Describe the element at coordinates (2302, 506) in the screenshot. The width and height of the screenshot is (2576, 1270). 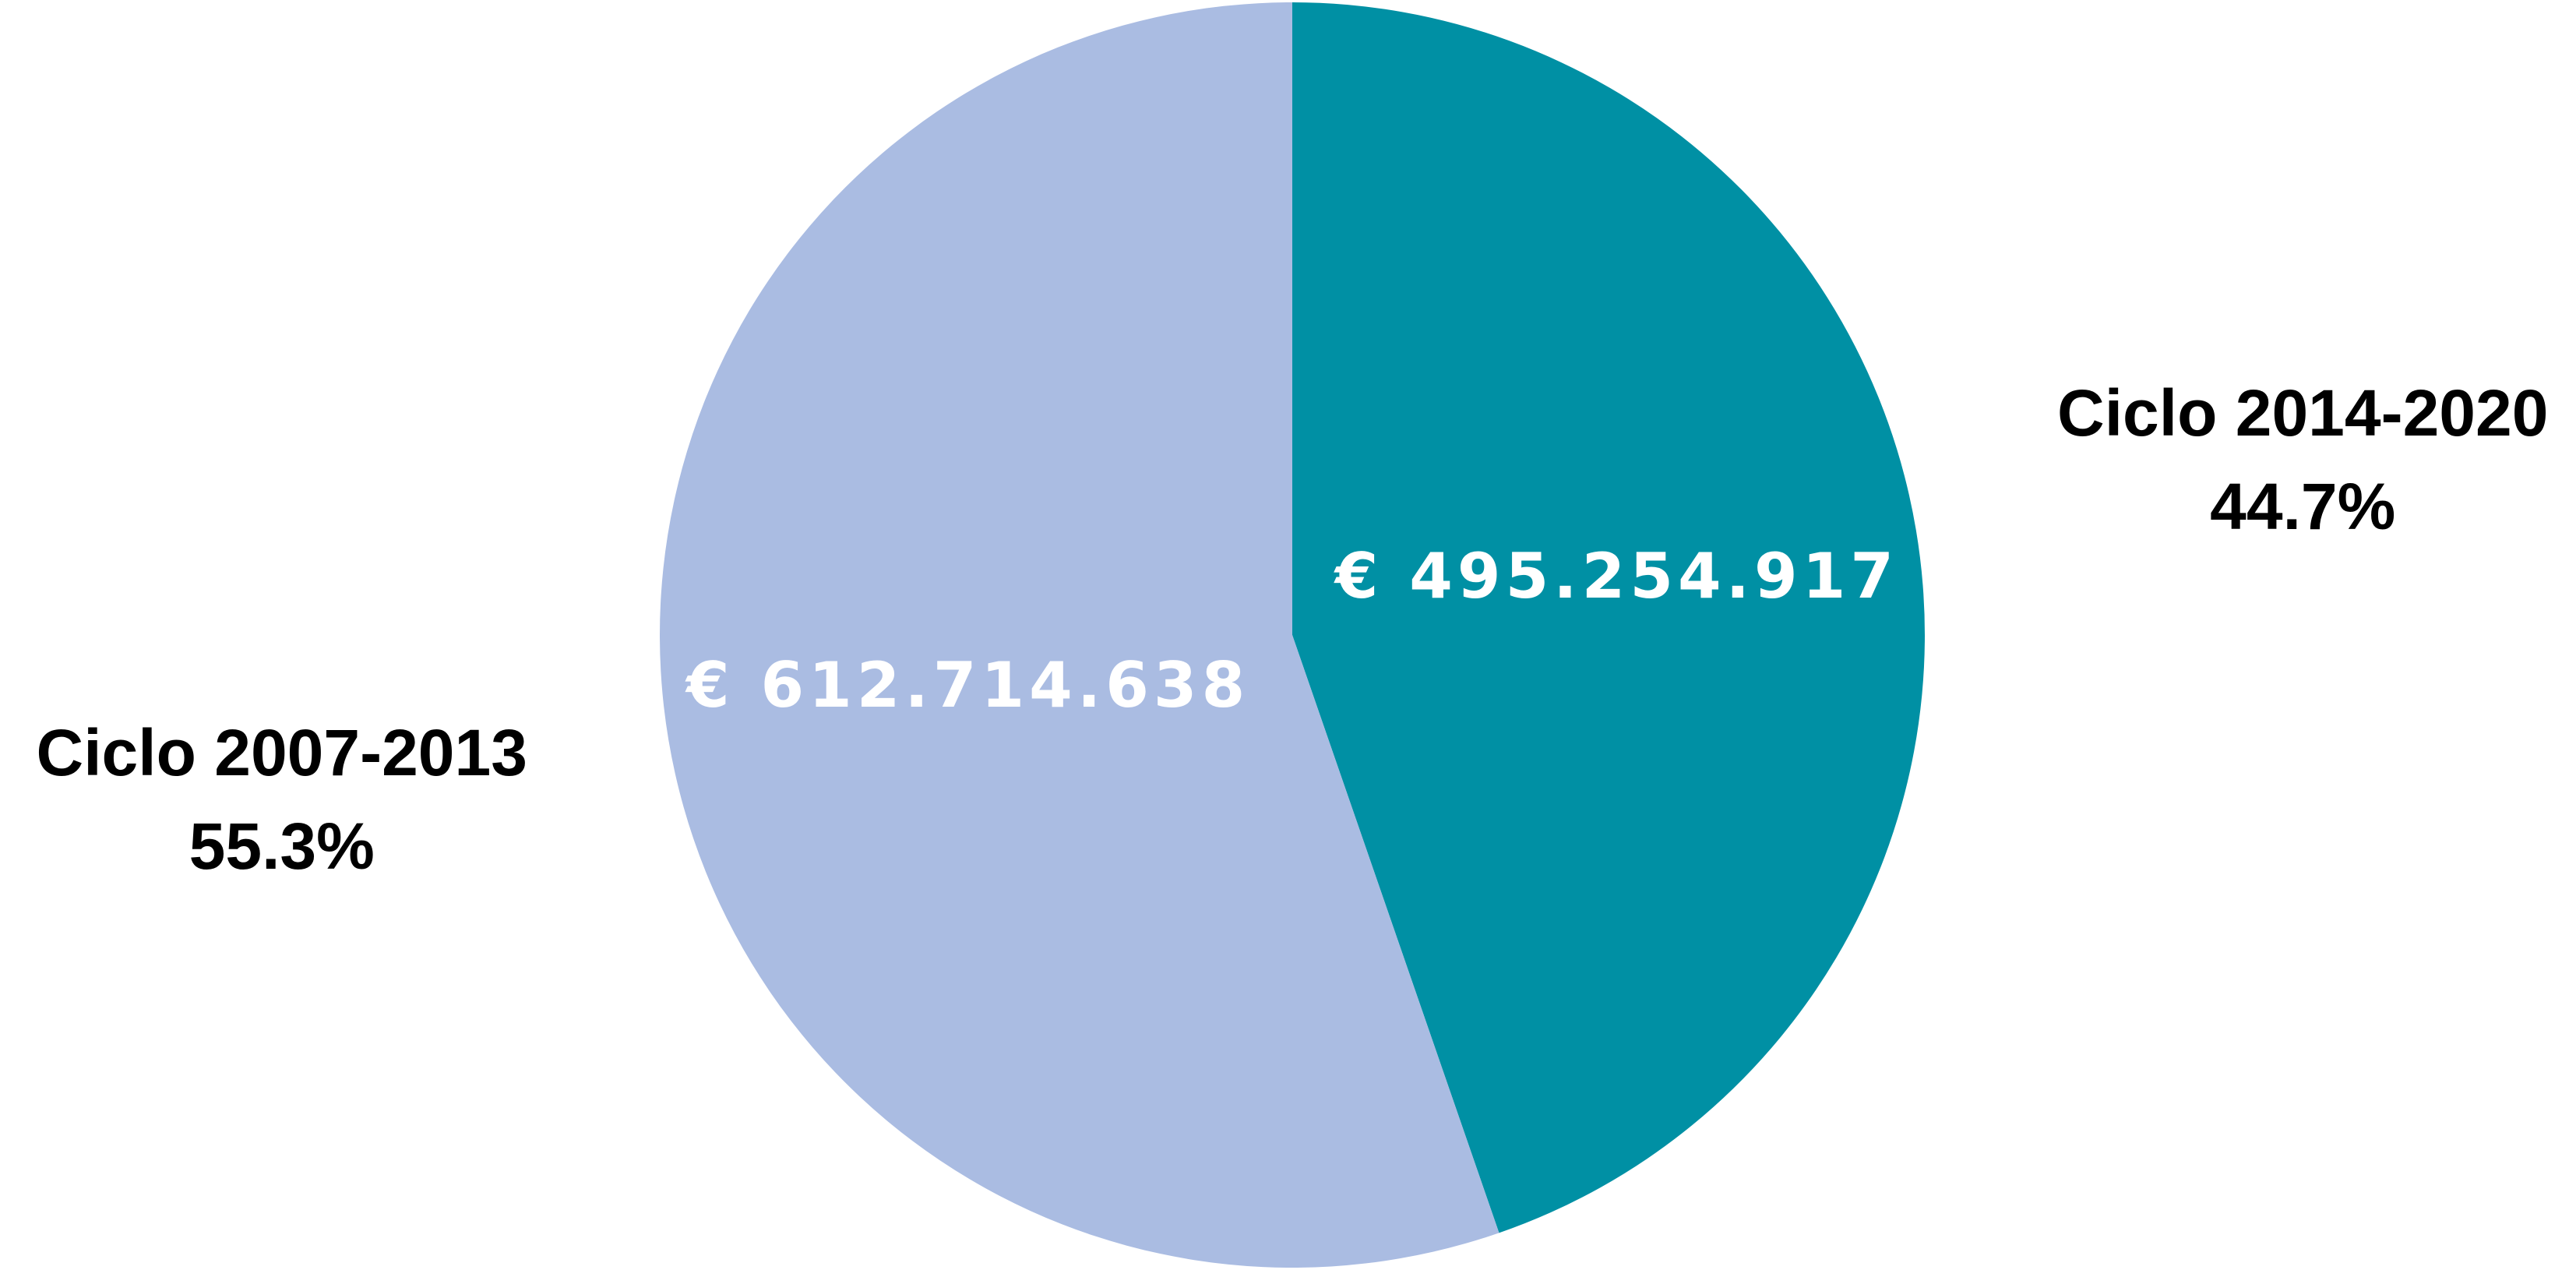
I see `percent-label: 44.7%` at that location.